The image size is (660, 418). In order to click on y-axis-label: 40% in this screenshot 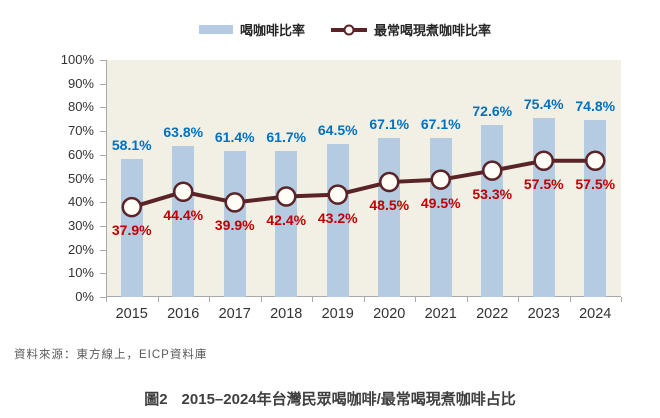, I will do `click(80, 202)`.